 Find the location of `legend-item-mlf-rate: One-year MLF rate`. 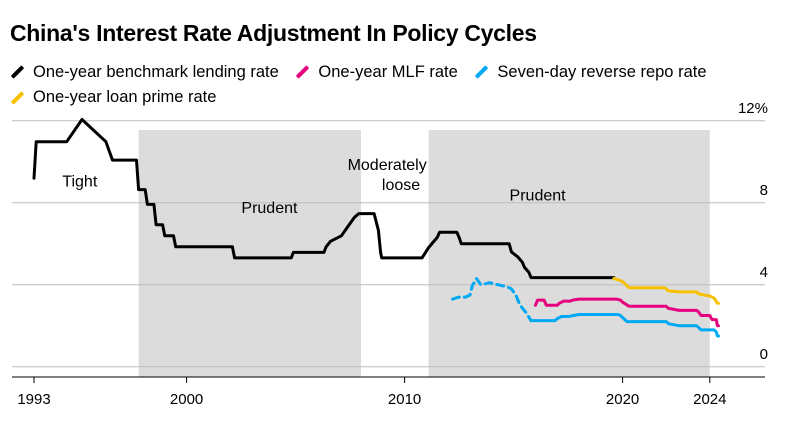

legend-item-mlf-rate: One-year MLF rate is located at coordinates (376, 72).